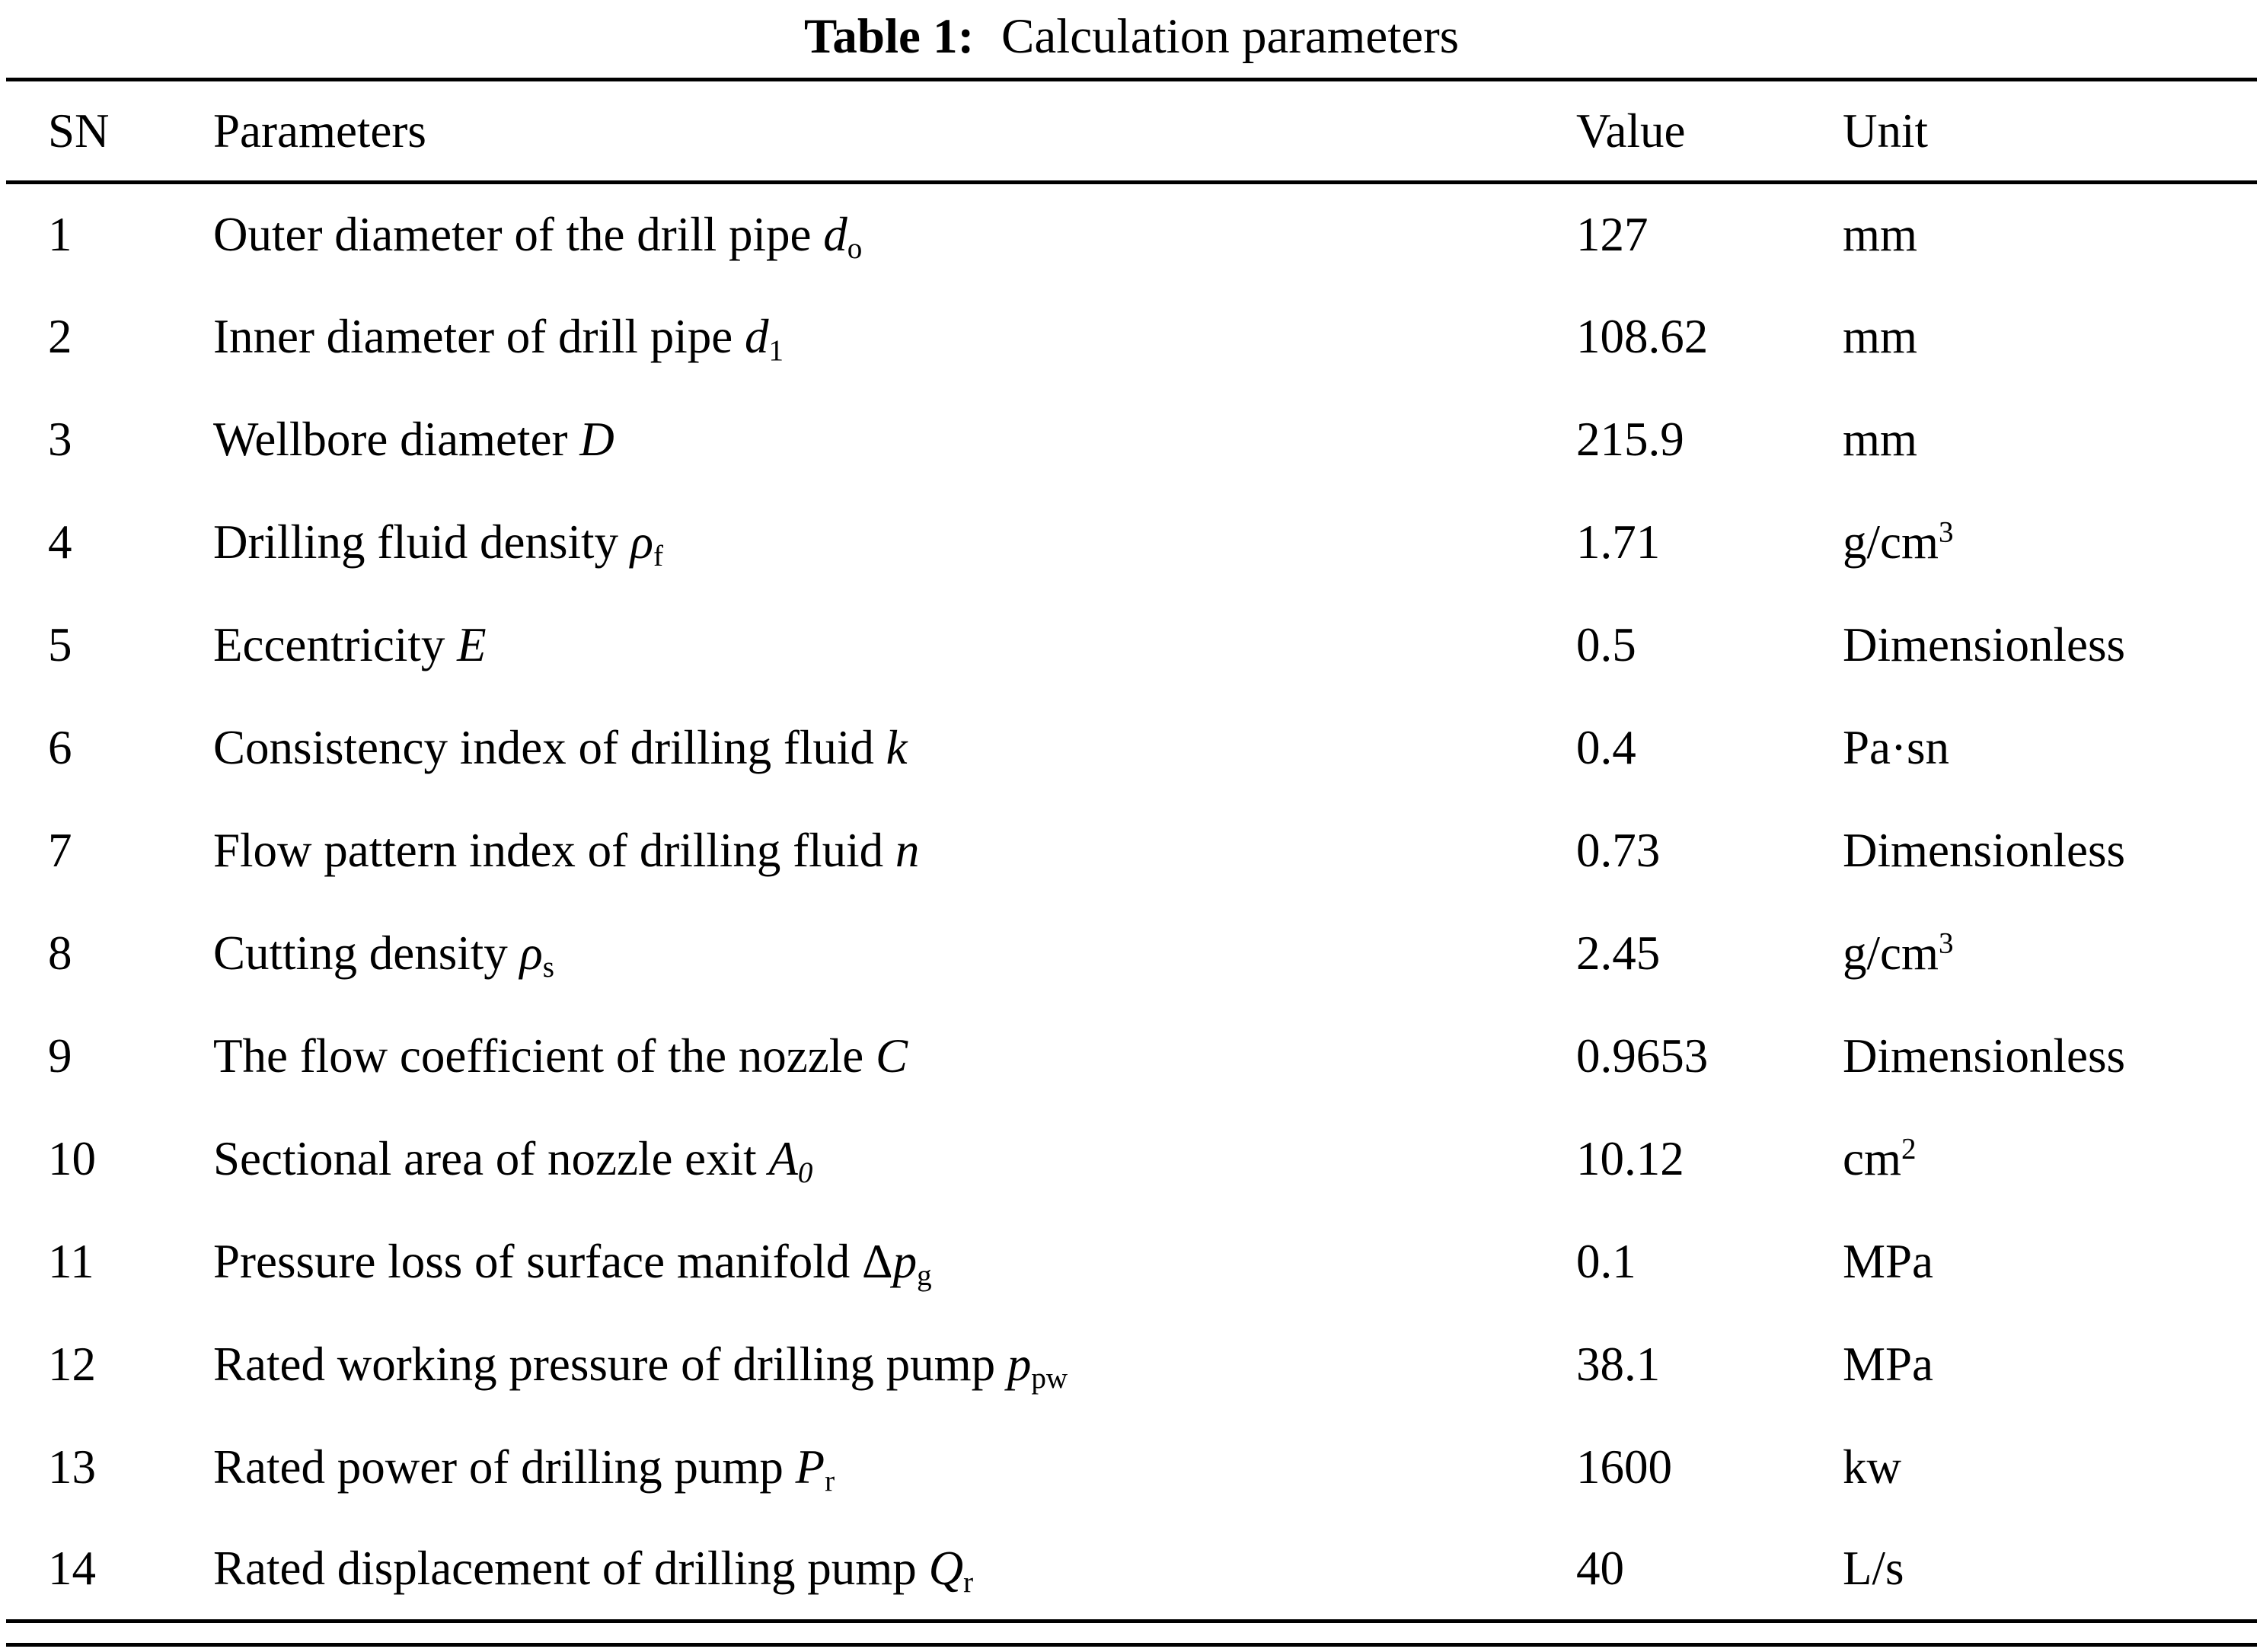 This screenshot has width=2263, height=1652. What do you see at coordinates (1873, 1569) in the screenshot?
I see `cell-unit: L/s` at bounding box center [1873, 1569].